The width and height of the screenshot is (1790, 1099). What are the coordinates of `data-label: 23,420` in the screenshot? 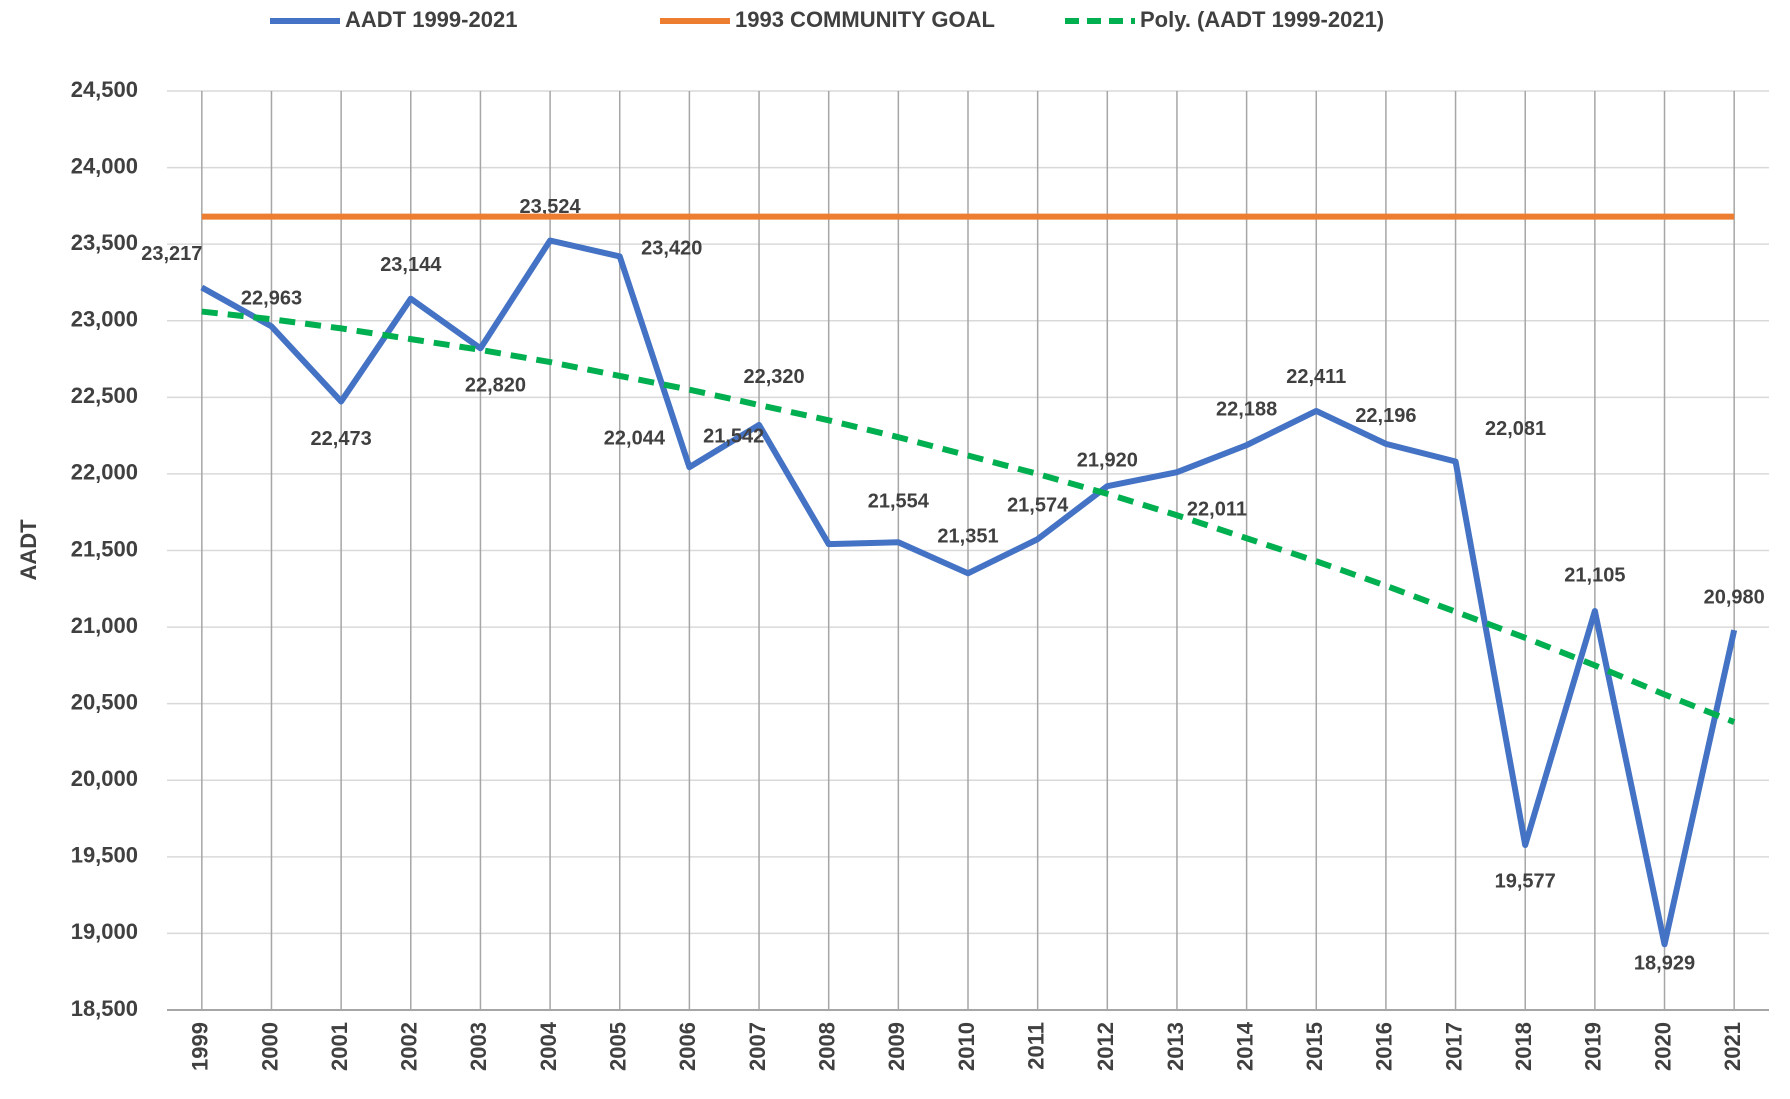 It's located at (671, 249).